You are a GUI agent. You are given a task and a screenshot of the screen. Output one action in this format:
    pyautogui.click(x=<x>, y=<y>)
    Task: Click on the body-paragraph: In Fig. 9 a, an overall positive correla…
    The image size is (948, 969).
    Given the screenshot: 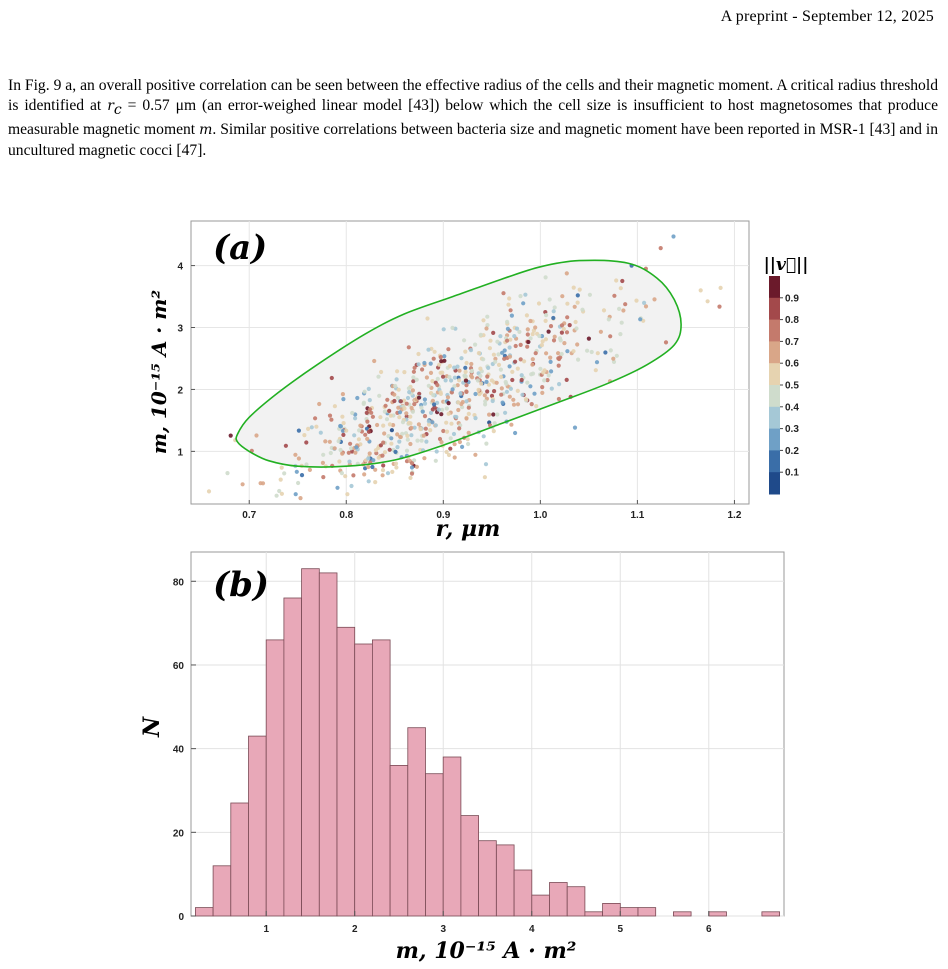 What is the action you would take?
    pyautogui.click(x=473, y=118)
    